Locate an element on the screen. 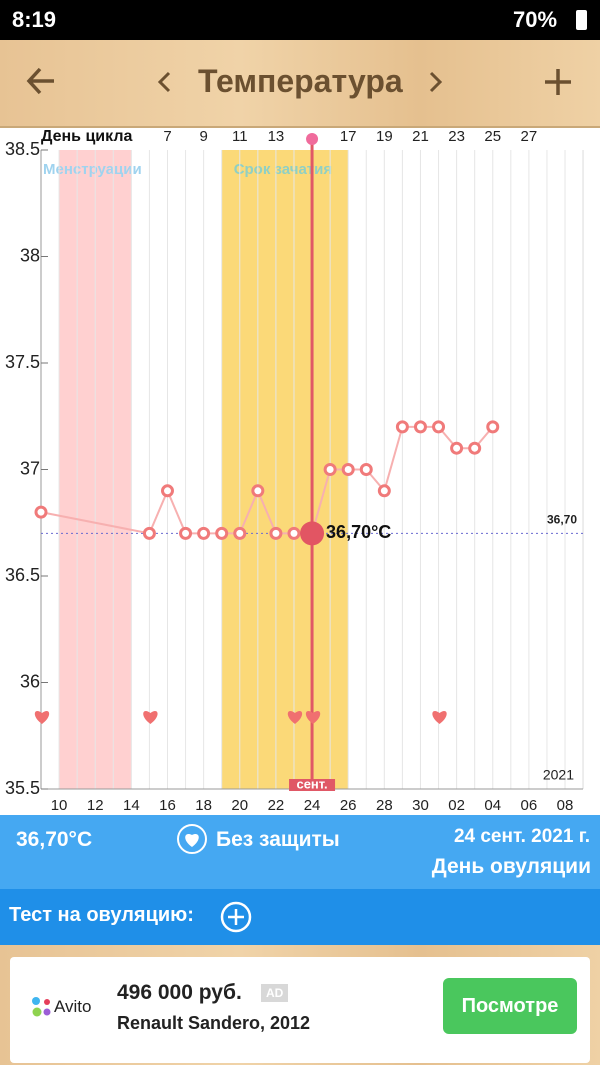 The image size is (600, 1065). ad-badge: AD is located at coordinates (275, 993).